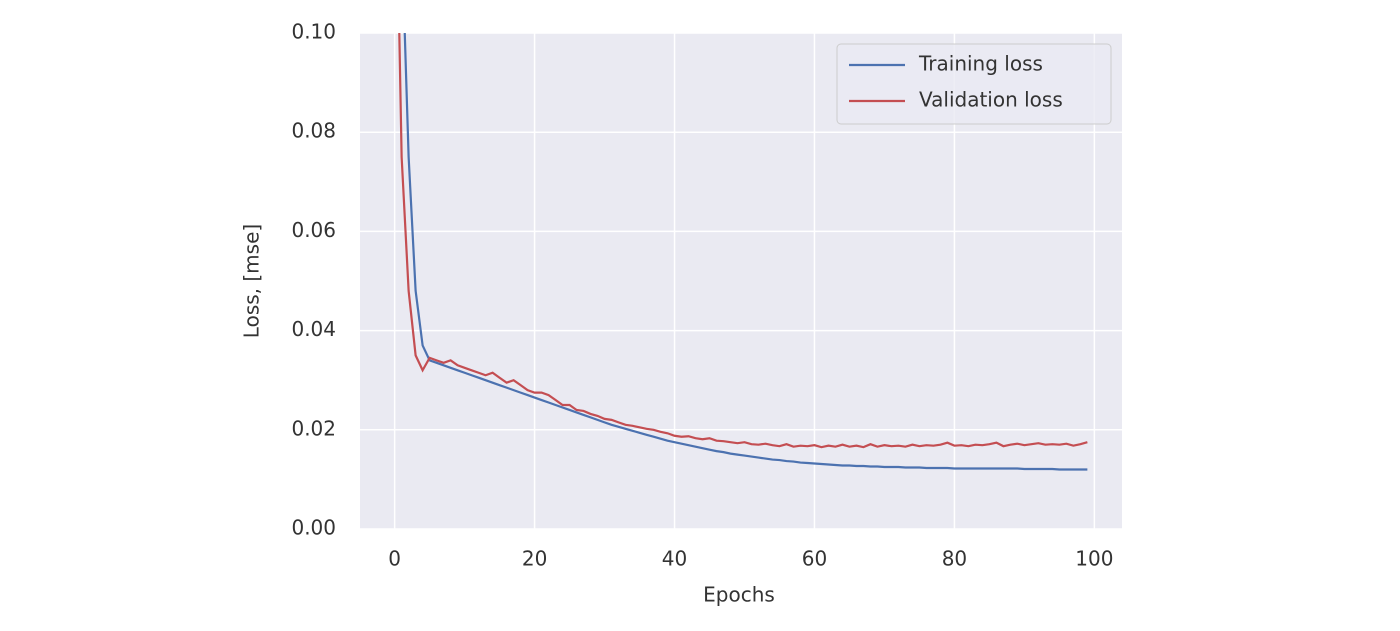 The image size is (1400, 631). Describe the element at coordinates (814, 559) in the screenshot. I see `x-tick-label: 60` at that location.